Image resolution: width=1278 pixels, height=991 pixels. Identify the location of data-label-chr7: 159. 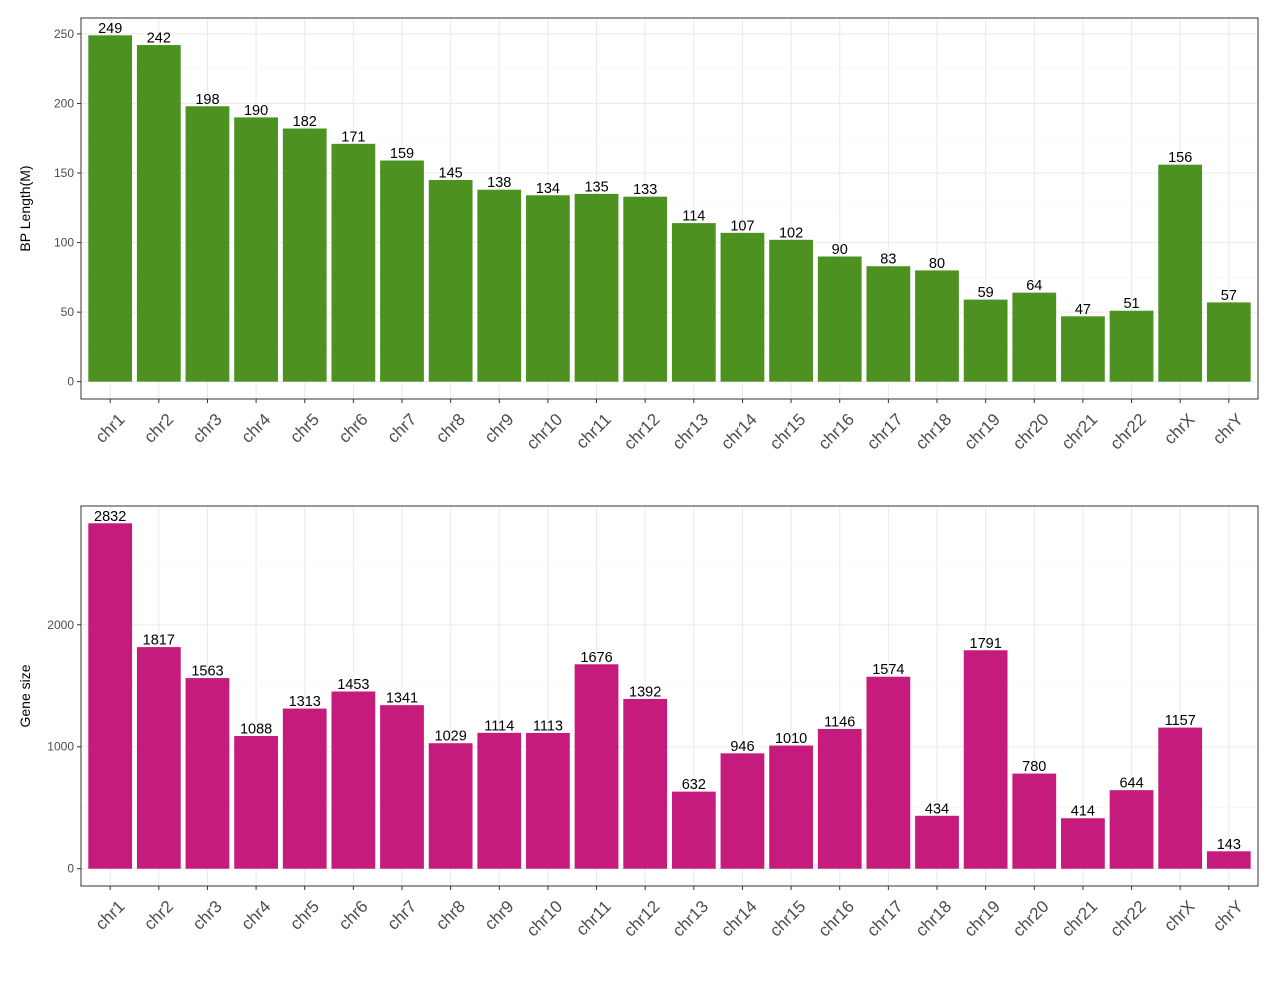
(402, 154).